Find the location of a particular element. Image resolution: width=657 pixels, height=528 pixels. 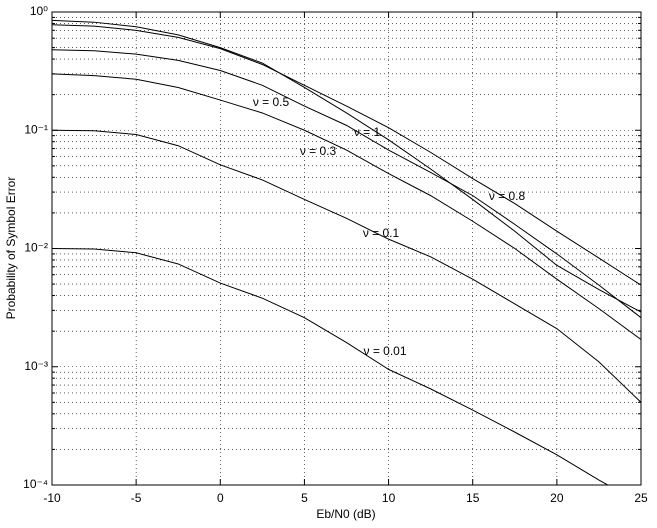

curve-label: ν = 1 is located at coordinates (367, 132).